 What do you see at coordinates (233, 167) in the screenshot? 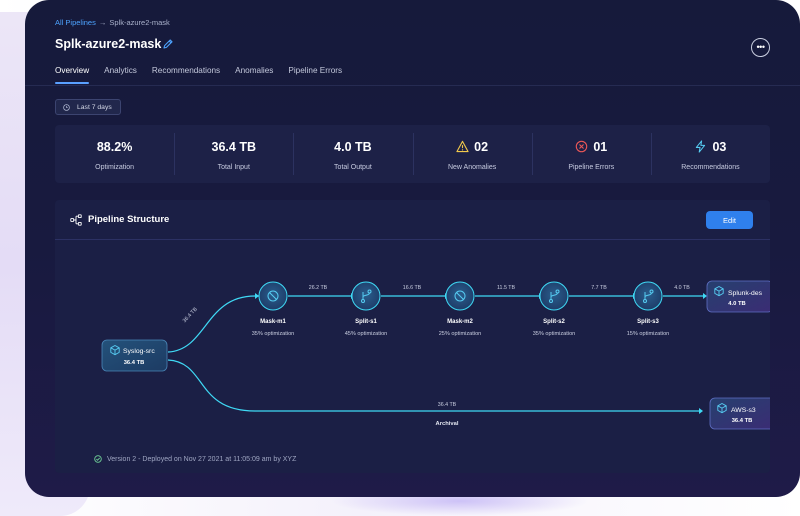
I see `stat-label: Total Input` at bounding box center [233, 167].